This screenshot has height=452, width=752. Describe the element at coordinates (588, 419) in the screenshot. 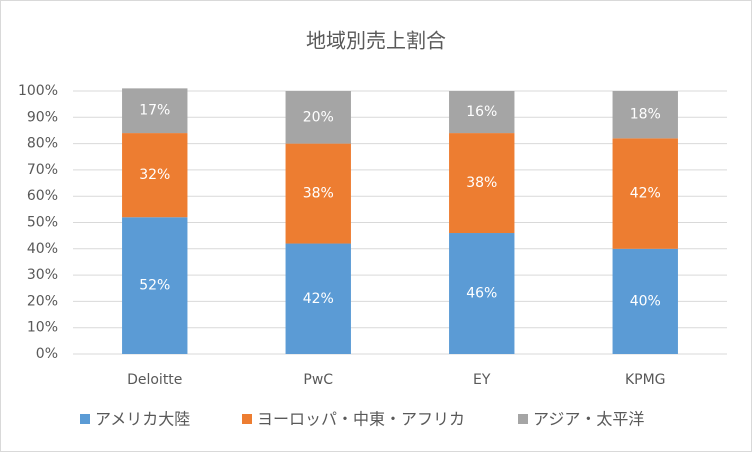

I see `legend-label: アジア・太平洋` at that location.